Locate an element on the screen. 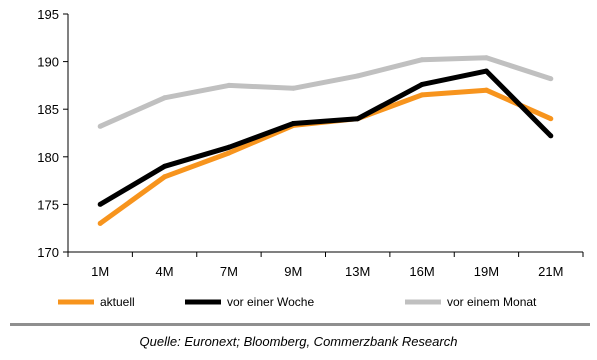 The height and width of the screenshot is (360, 597). footer-divider is located at coordinates (300, 324).